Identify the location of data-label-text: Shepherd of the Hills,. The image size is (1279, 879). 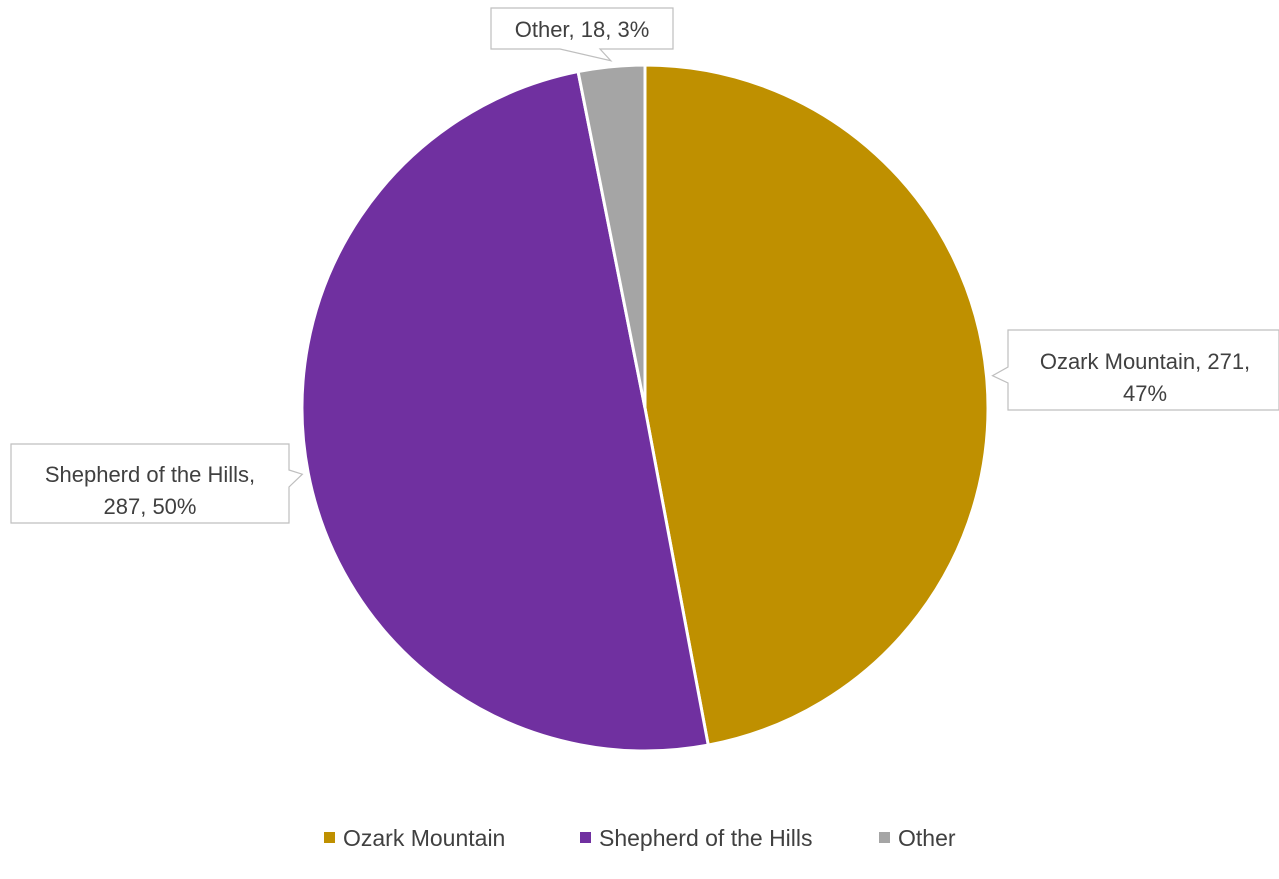
(150, 474).